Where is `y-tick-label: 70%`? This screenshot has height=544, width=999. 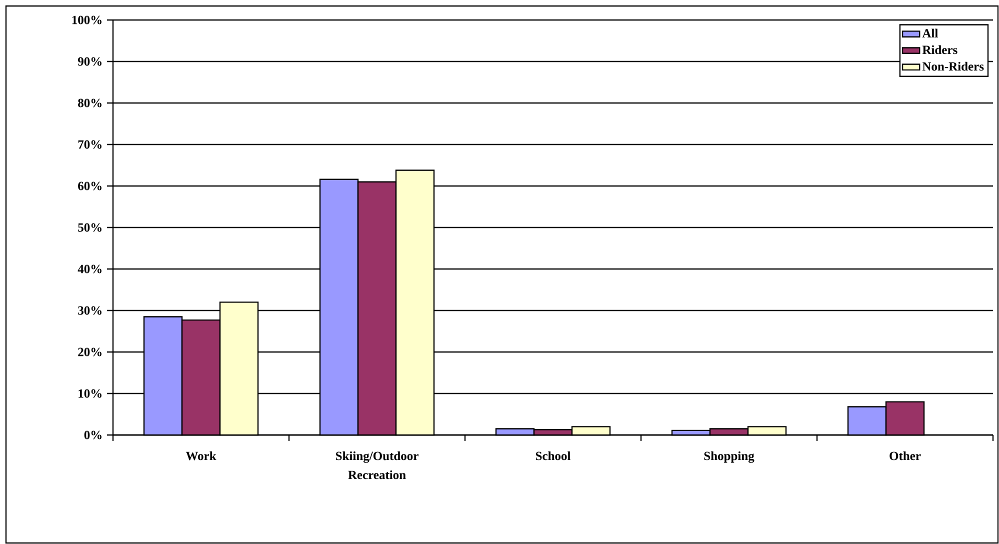
y-tick-label: 70% is located at coordinates (90, 144).